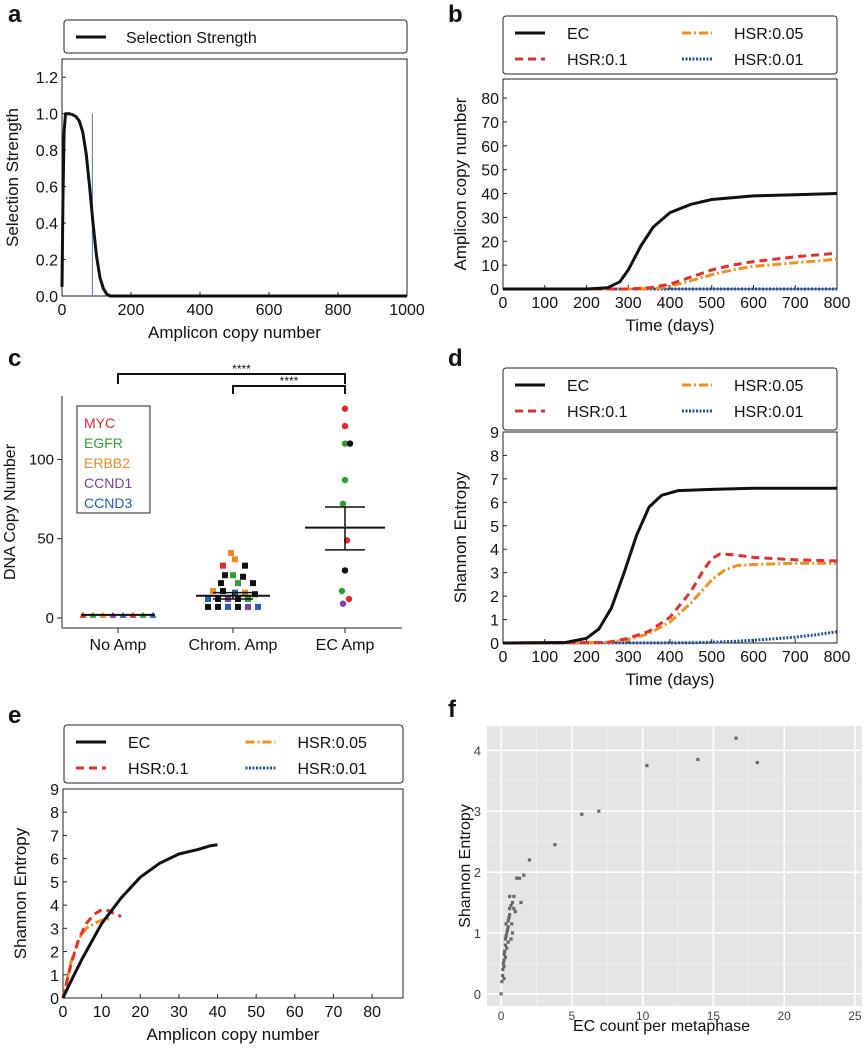 The image size is (867, 1050). Describe the element at coordinates (494, 433) in the screenshot. I see `y-tick-label-d-9: 9` at that location.